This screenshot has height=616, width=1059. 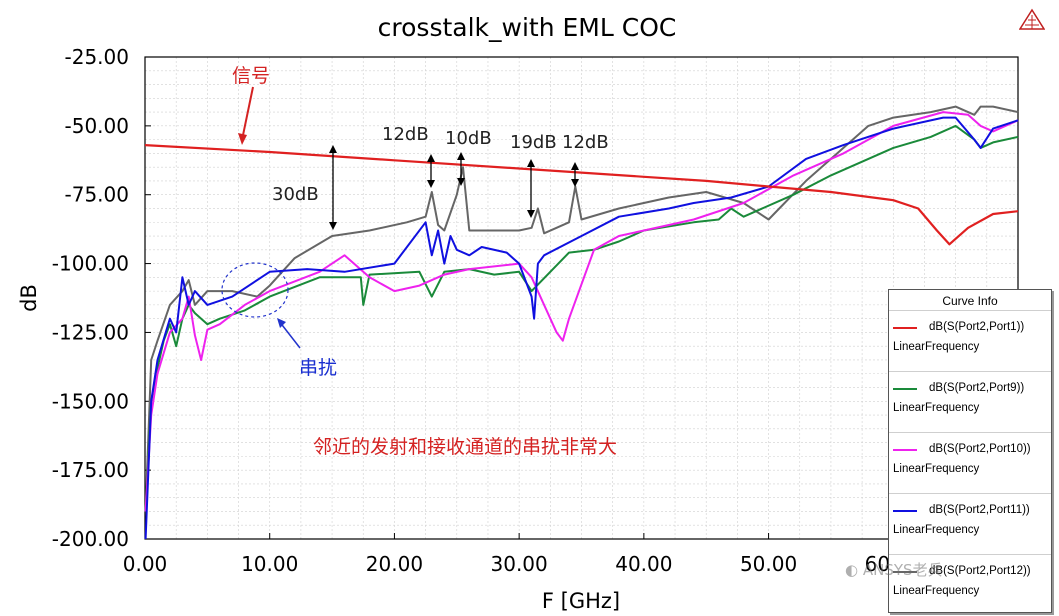 I want to click on legend-entry: dB(S(Port2,Port9)) LinearFrequency, so click(x=970, y=401).